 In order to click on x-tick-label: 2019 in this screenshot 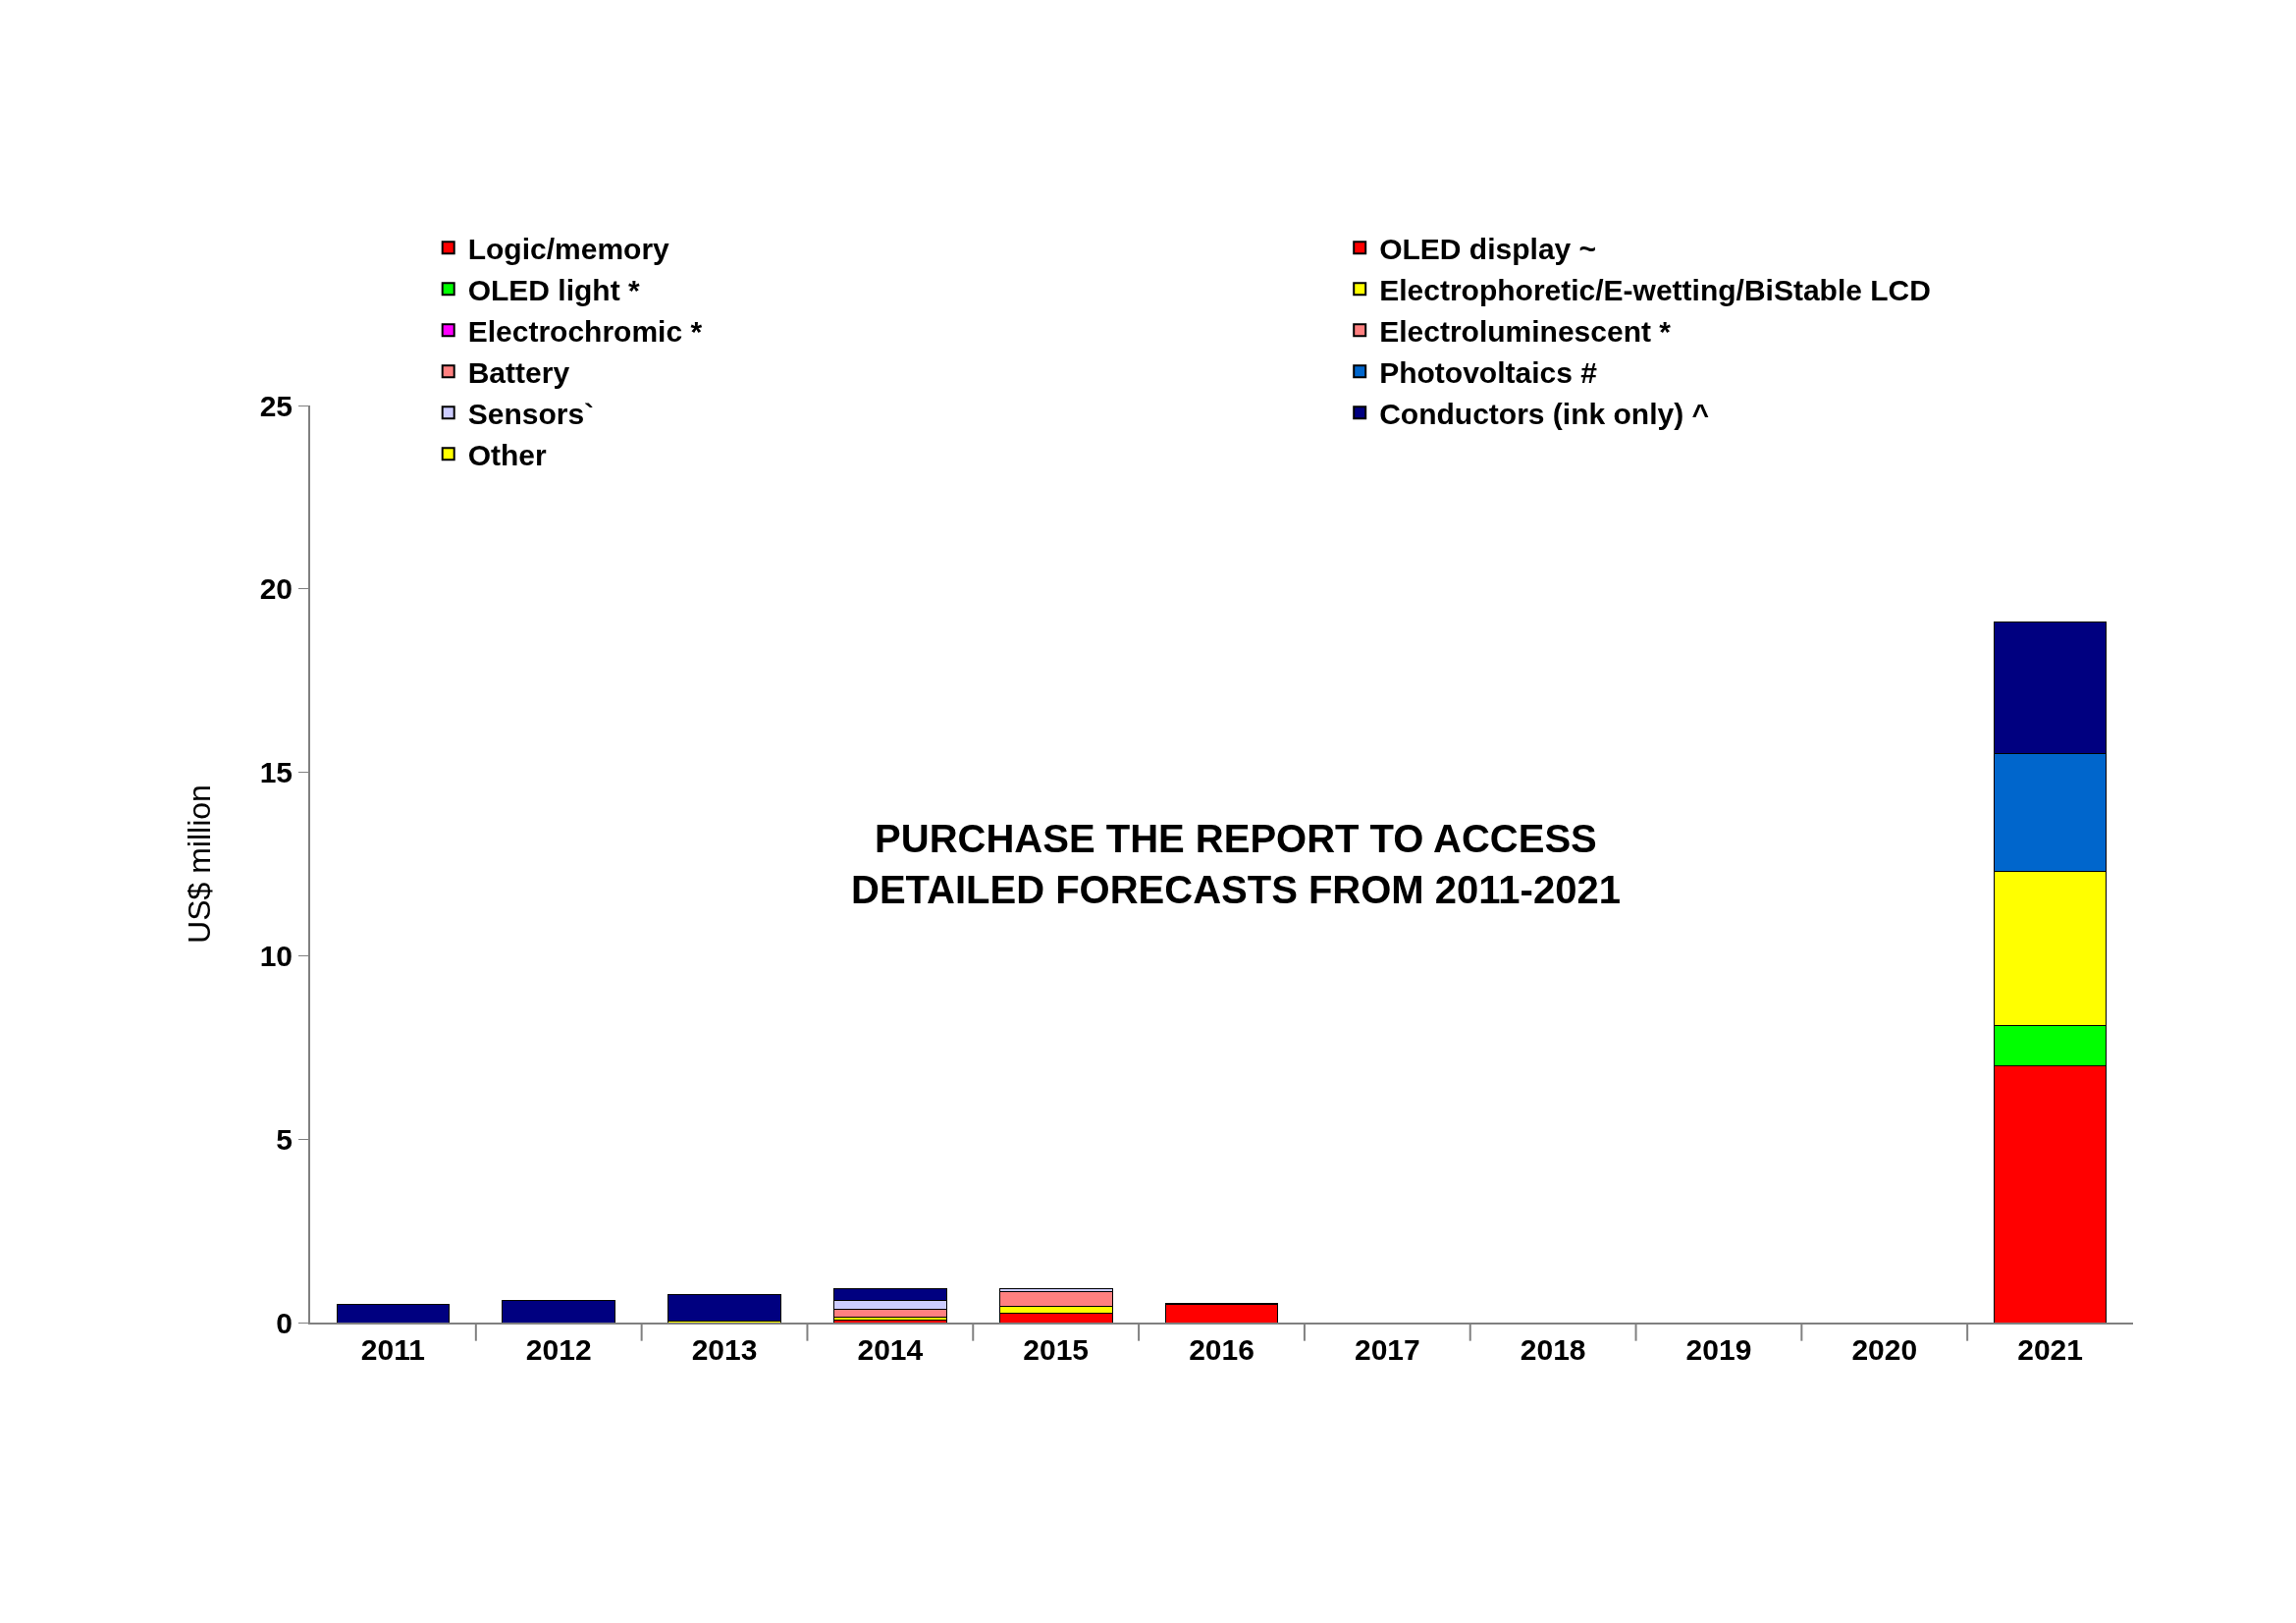, I will do `click(1718, 1350)`.